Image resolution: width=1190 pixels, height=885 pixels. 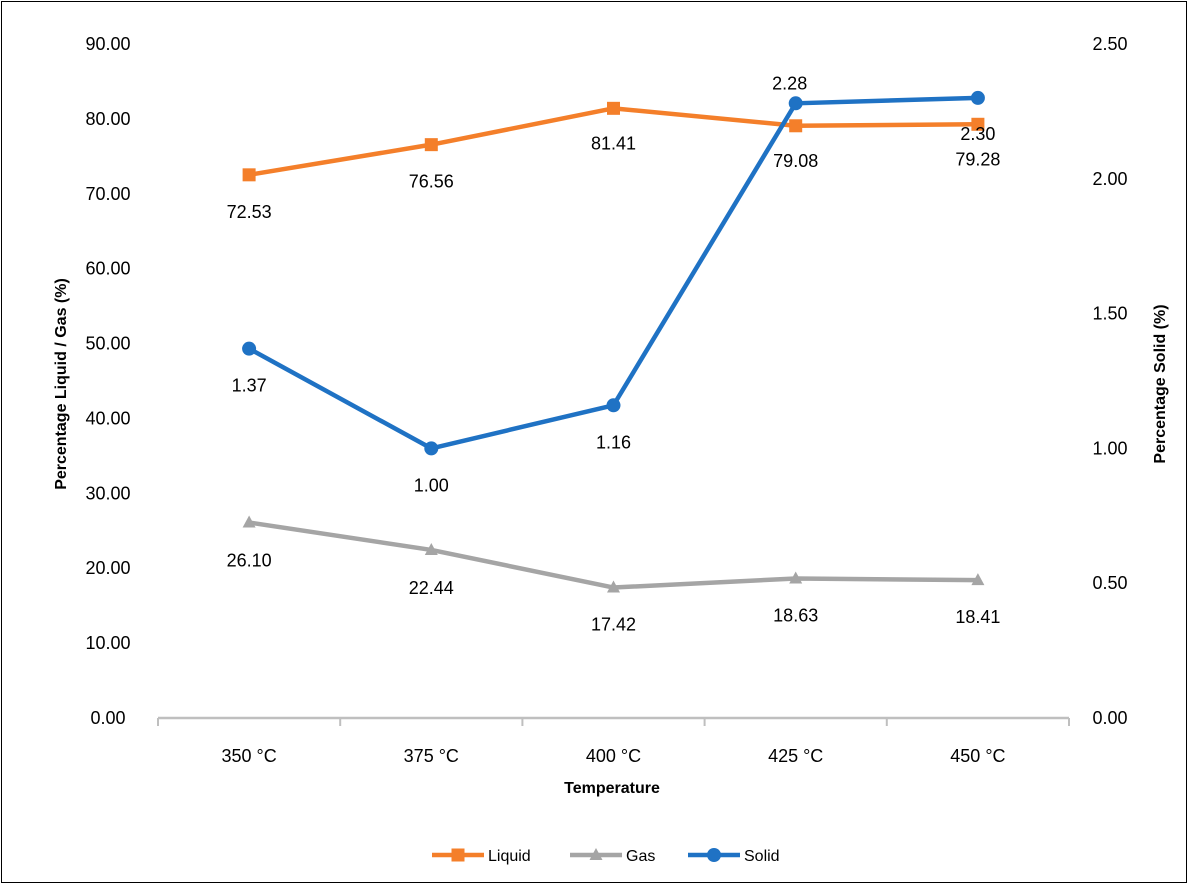 I want to click on liquid-data-label: 72.53, so click(x=249, y=212).